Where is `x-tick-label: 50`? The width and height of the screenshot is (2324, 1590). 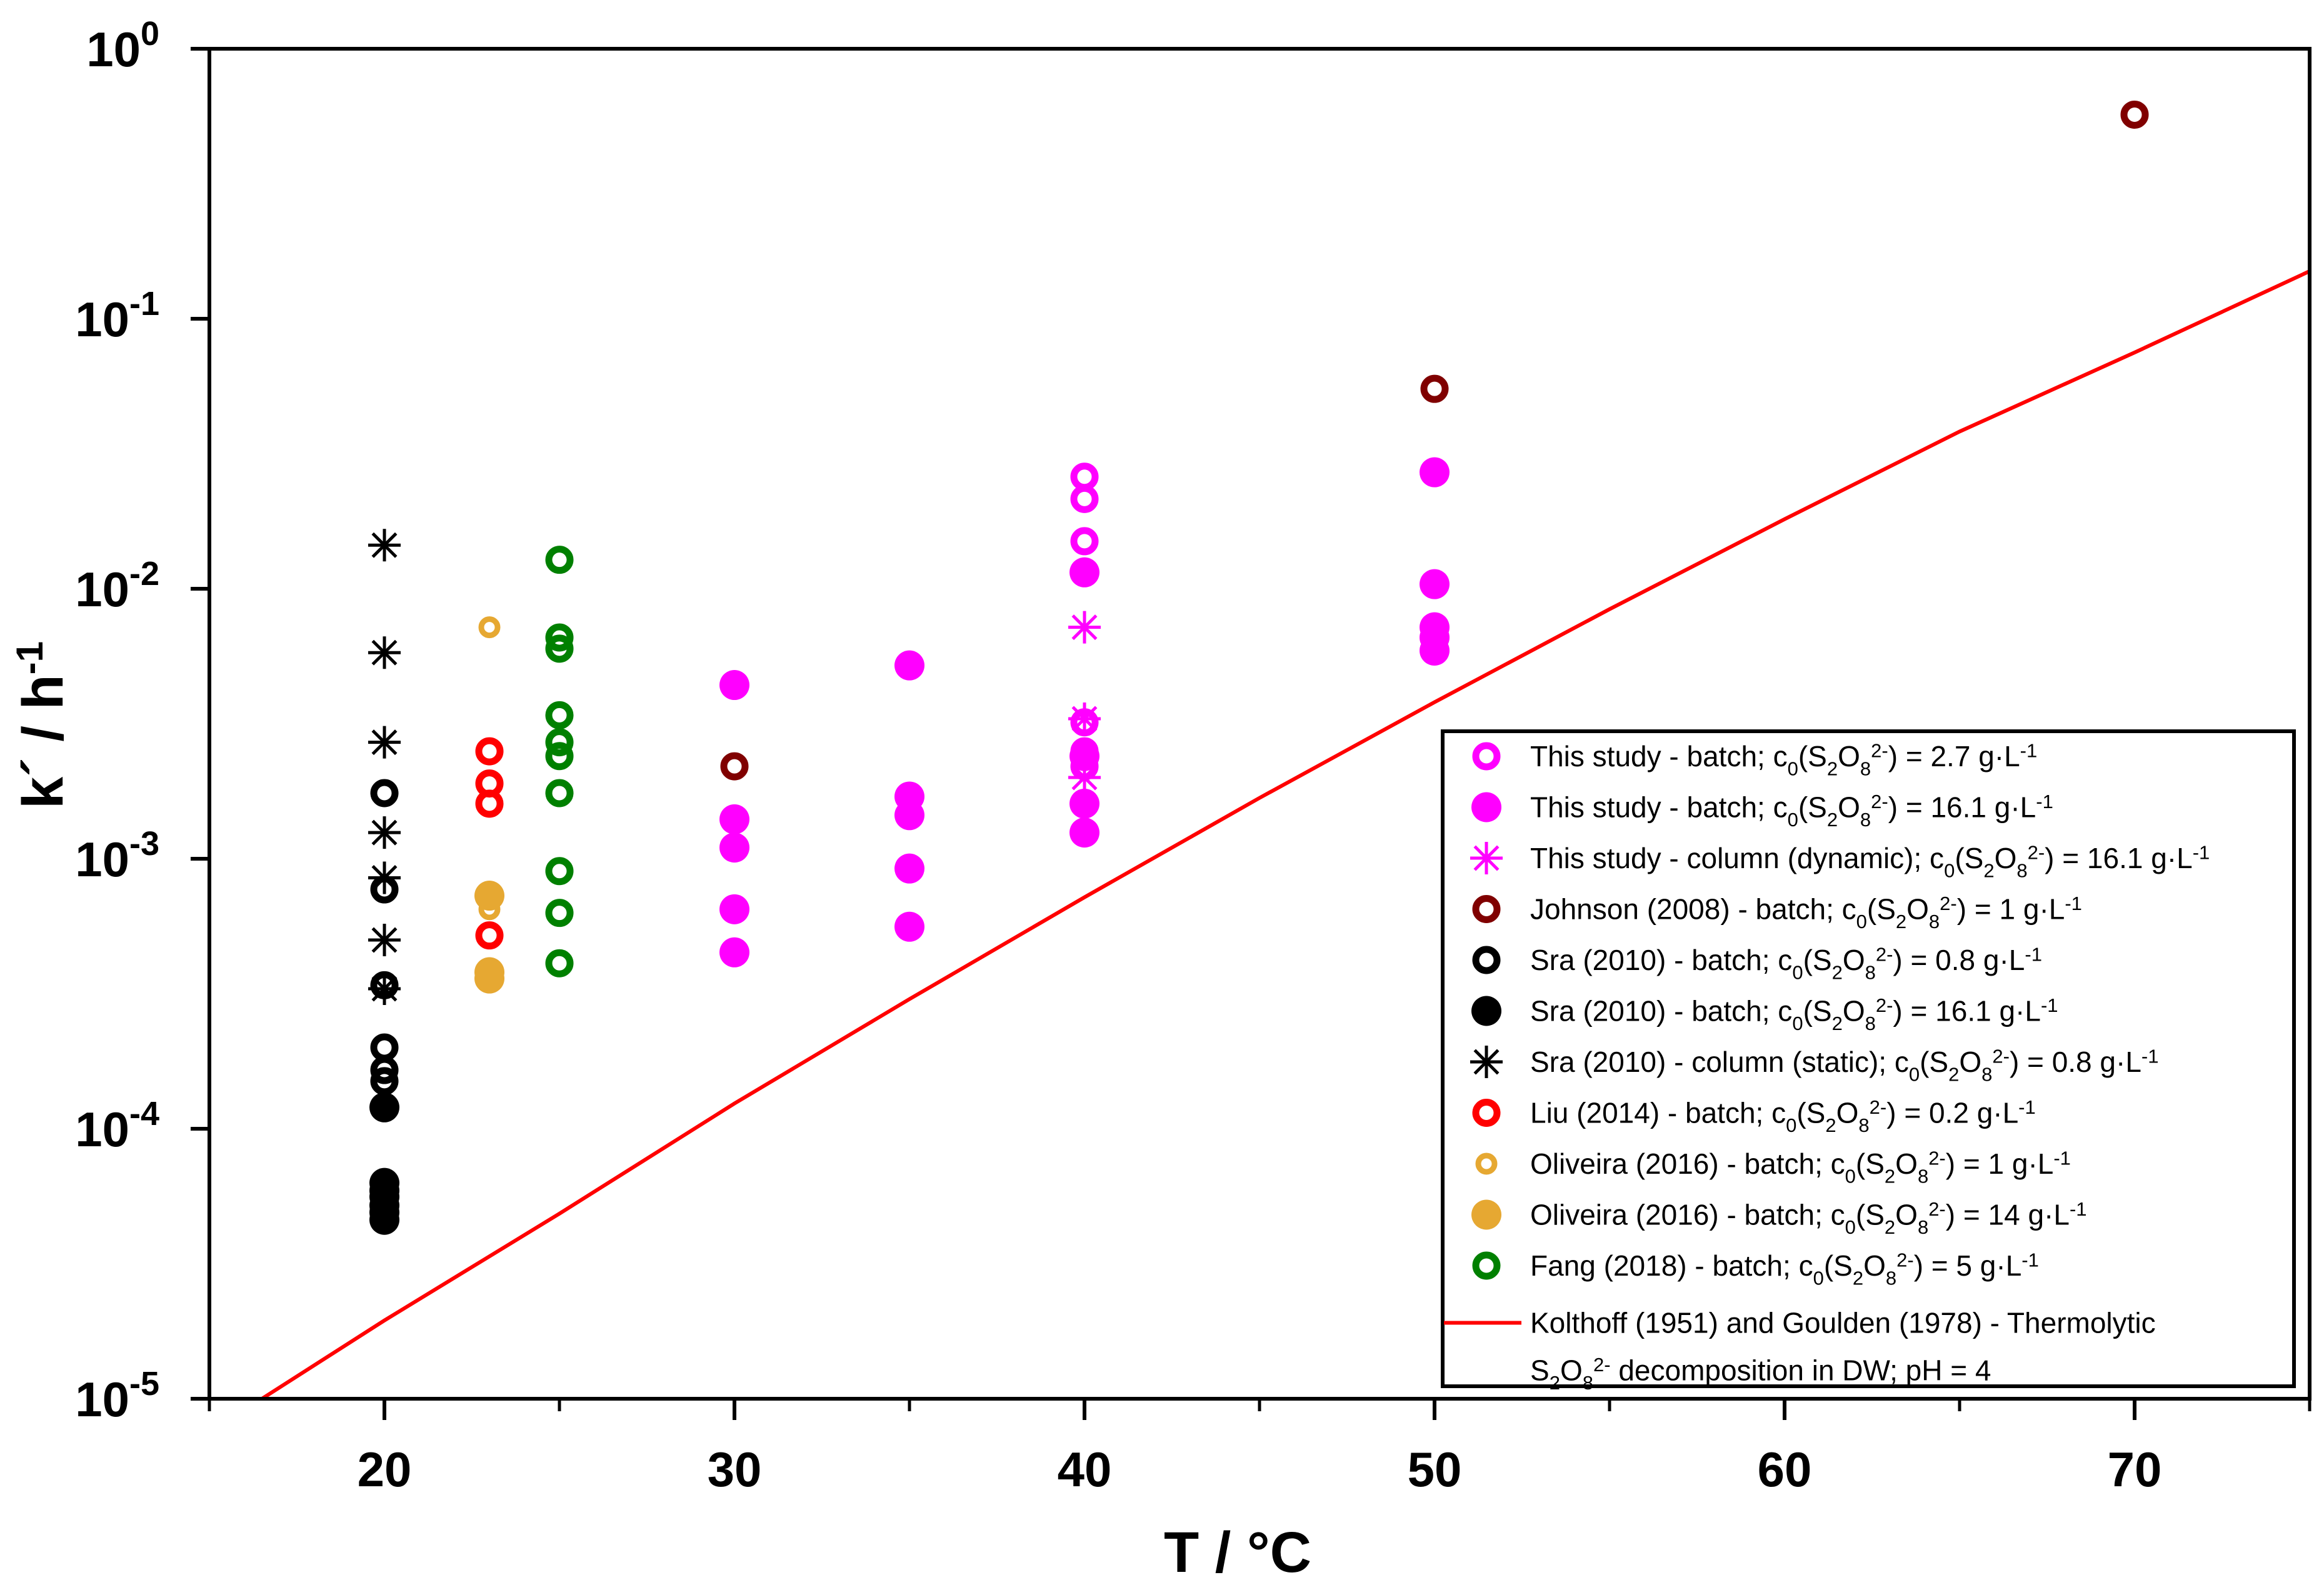 x-tick-label: 50 is located at coordinates (1435, 1470).